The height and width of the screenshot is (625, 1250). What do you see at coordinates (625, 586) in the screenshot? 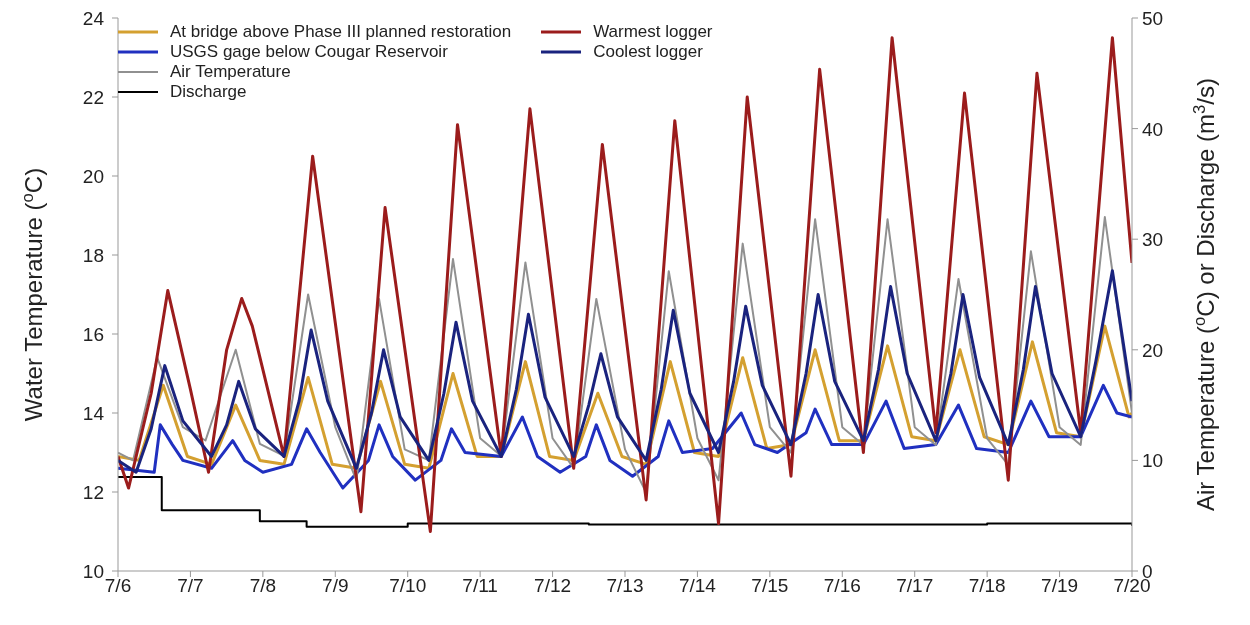
I see `x-tick-label: 7/13` at bounding box center [625, 586].